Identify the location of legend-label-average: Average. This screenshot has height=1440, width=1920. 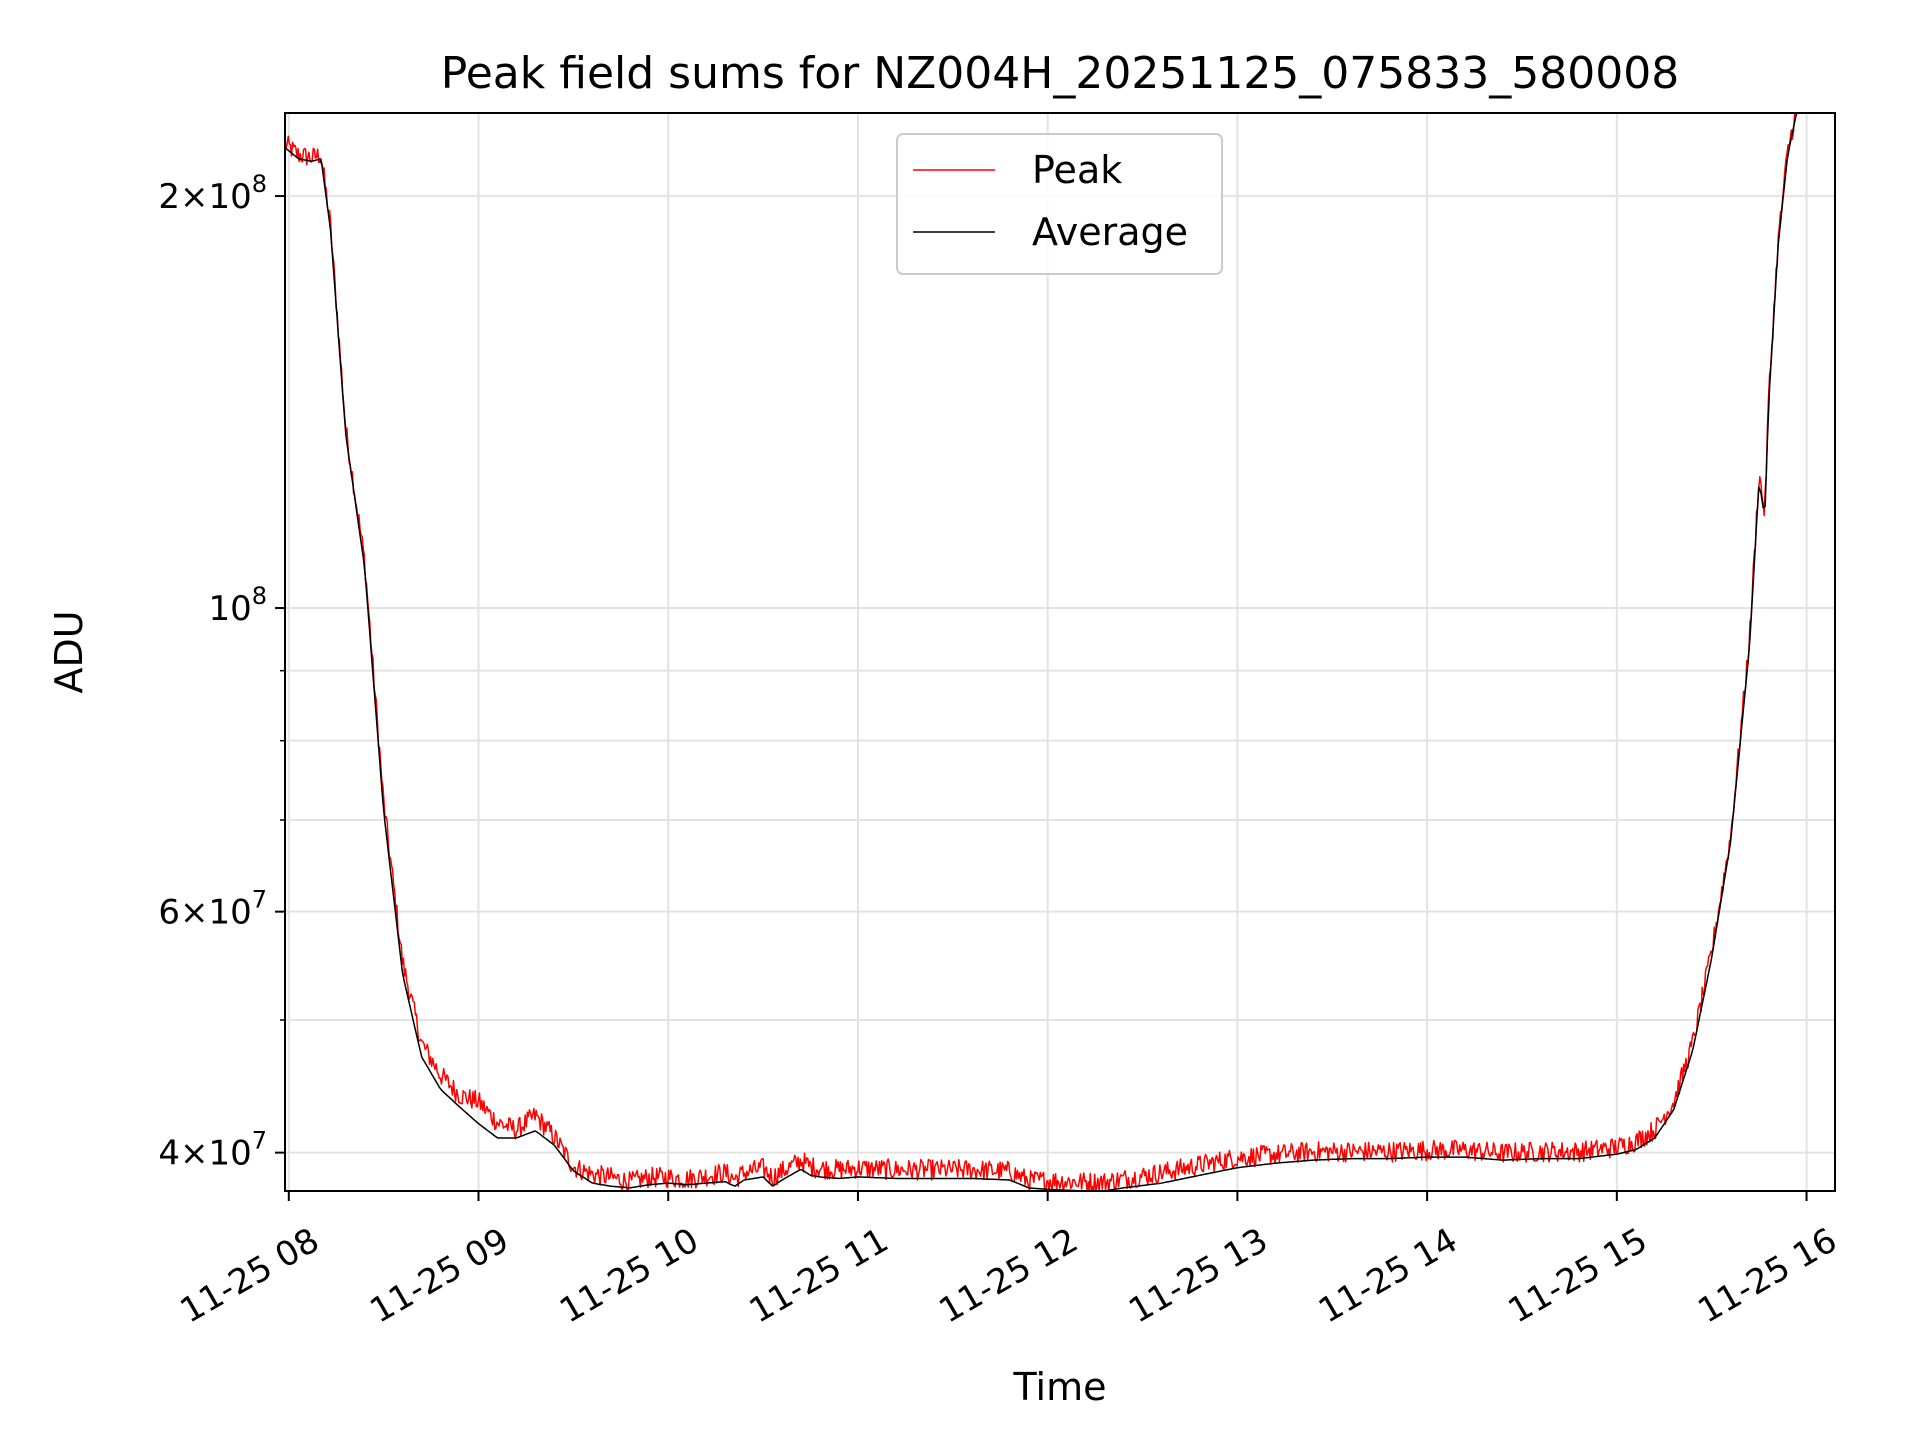
(1110, 232).